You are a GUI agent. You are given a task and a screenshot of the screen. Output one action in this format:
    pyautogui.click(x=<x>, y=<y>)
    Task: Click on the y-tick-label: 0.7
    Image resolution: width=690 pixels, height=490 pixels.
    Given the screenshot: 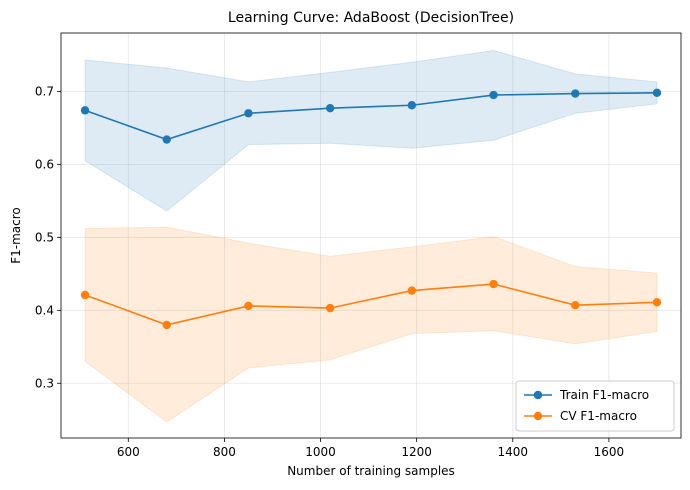 What is the action you would take?
    pyautogui.click(x=44, y=91)
    